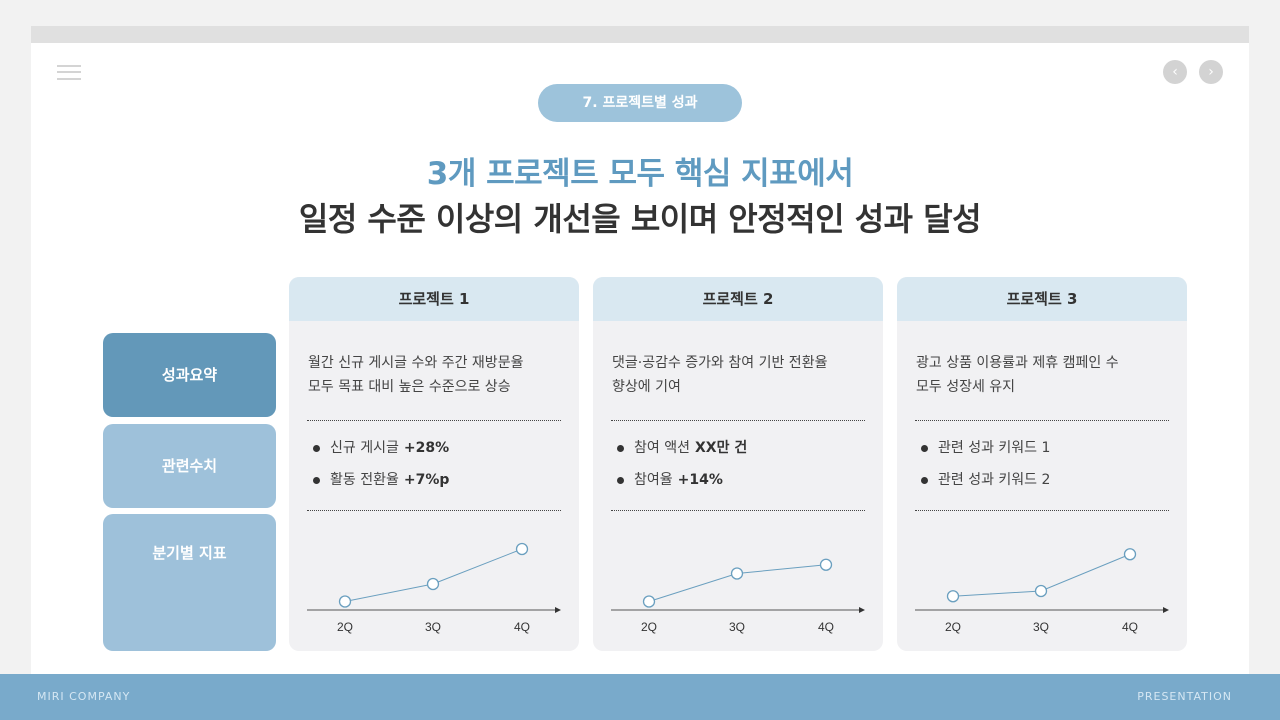  Describe the element at coordinates (189, 582) in the screenshot. I see `row-label-quarterly: 분기별 지표` at that location.